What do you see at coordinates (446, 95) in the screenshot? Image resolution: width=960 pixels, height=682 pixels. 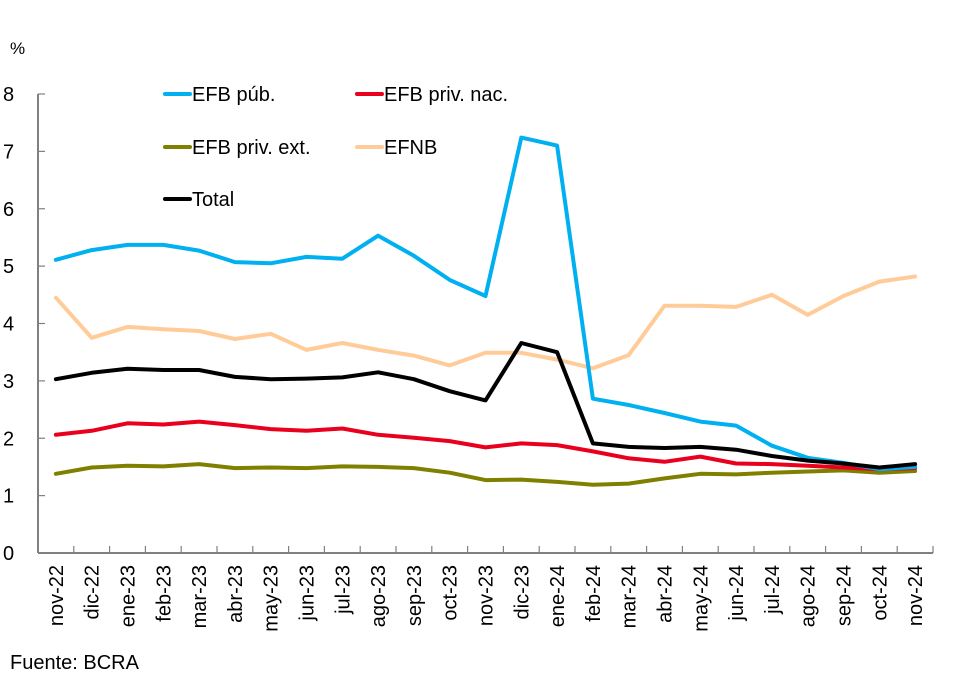 I see `legend-label: EFB priv. nac.` at bounding box center [446, 95].